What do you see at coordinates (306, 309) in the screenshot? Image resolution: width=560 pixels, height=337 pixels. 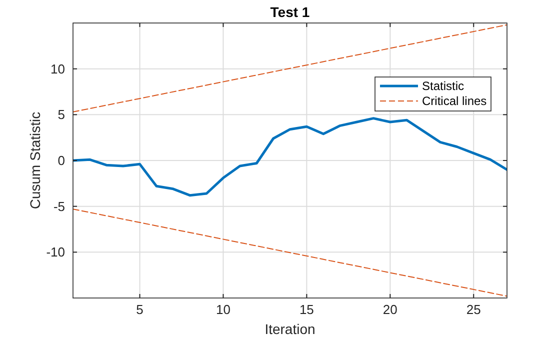 I see `x-tick-label: 15` at bounding box center [306, 309].